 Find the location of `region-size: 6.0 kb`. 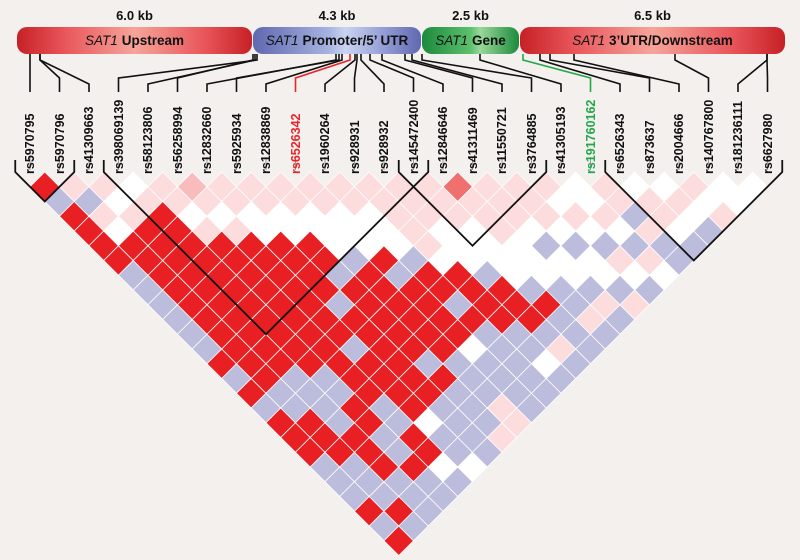

region-size: 6.0 kb is located at coordinates (134, 15).